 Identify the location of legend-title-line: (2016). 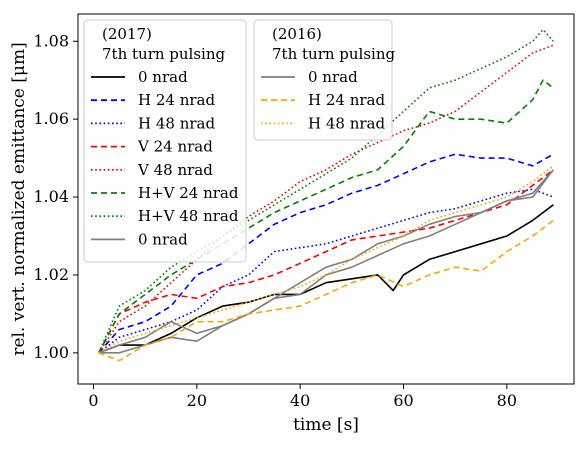
(297, 34).